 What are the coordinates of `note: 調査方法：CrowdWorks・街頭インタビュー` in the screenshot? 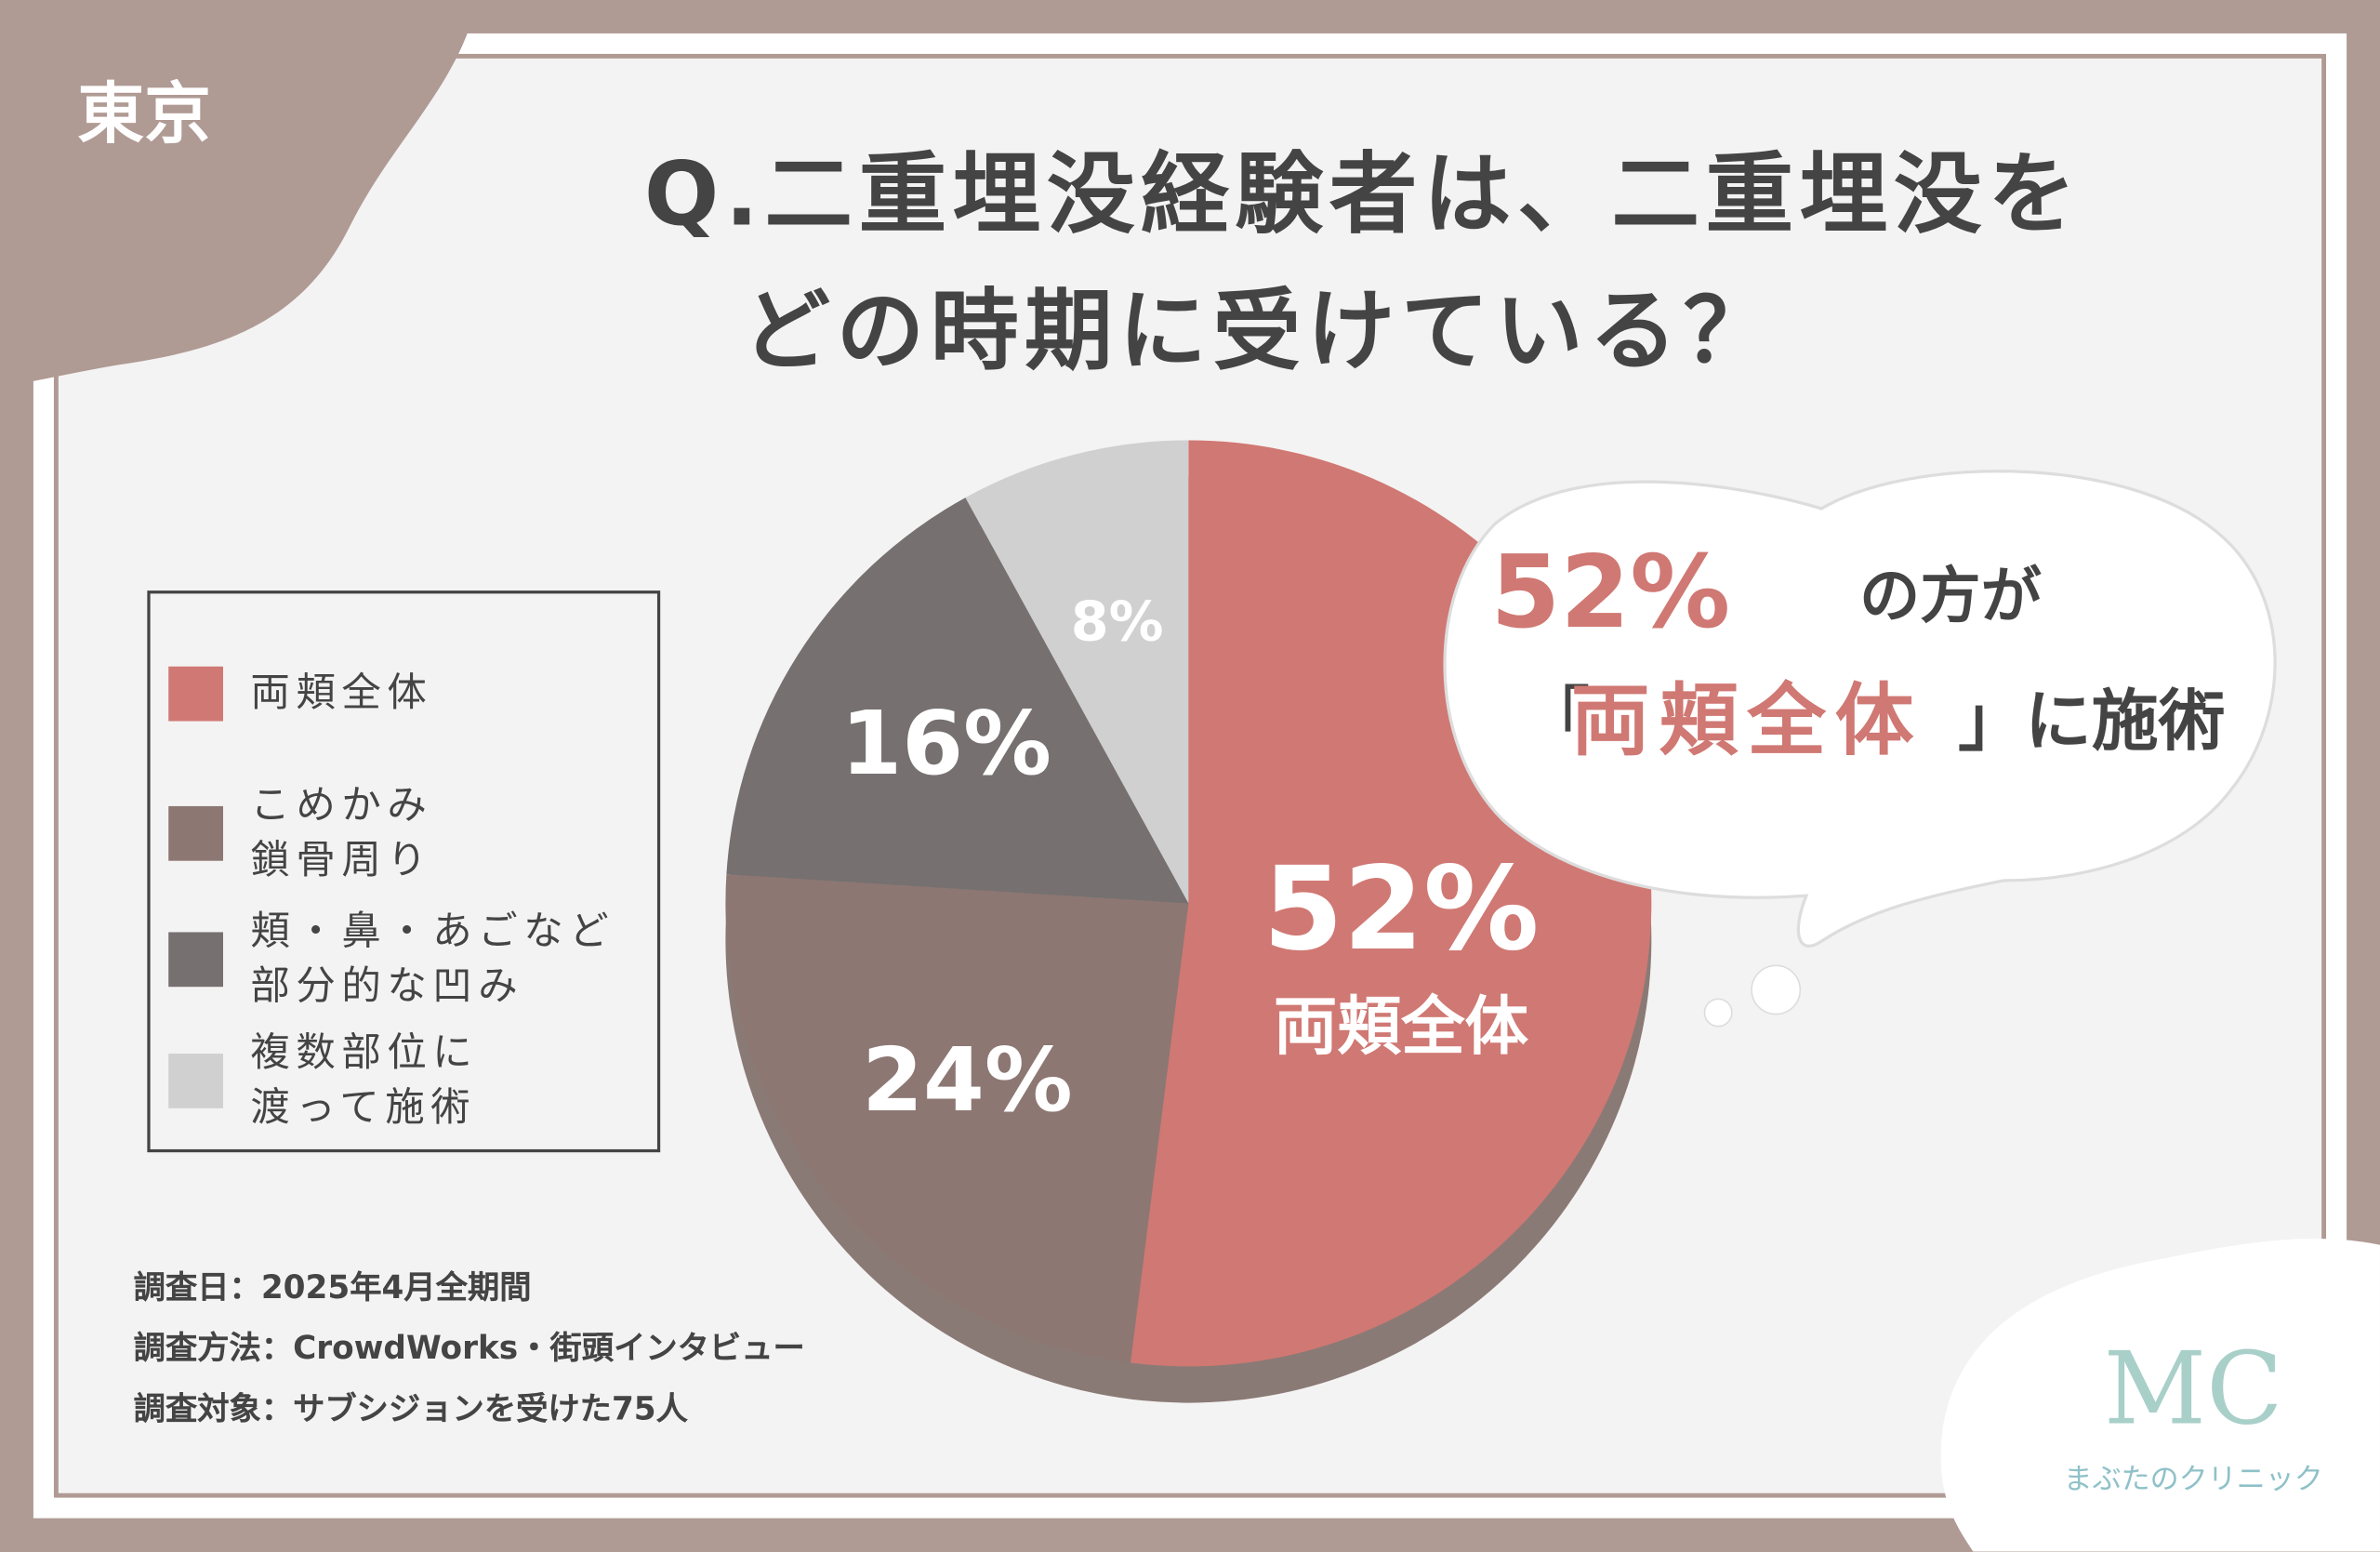 It's located at (469, 1348).